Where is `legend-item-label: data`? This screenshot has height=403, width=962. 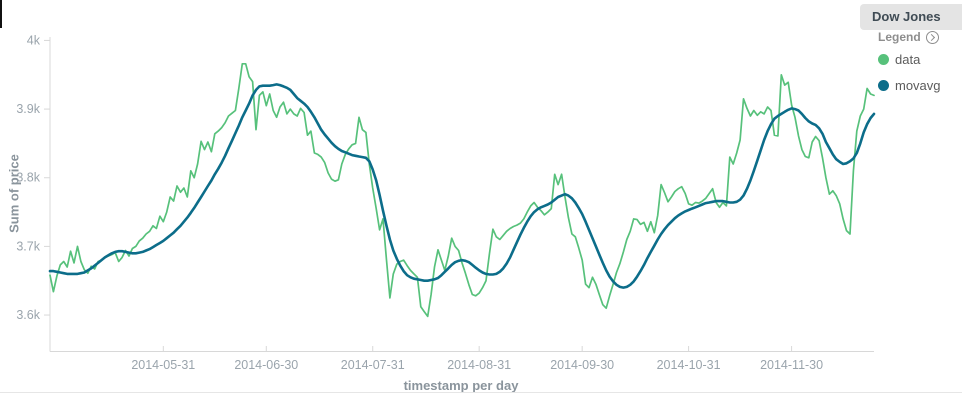 legend-item-label: data is located at coordinates (908, 59).